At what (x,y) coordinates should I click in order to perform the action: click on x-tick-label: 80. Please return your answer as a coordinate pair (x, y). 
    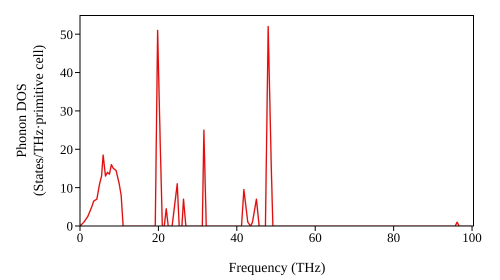
    Looking at the image, I should click on (393, 238).